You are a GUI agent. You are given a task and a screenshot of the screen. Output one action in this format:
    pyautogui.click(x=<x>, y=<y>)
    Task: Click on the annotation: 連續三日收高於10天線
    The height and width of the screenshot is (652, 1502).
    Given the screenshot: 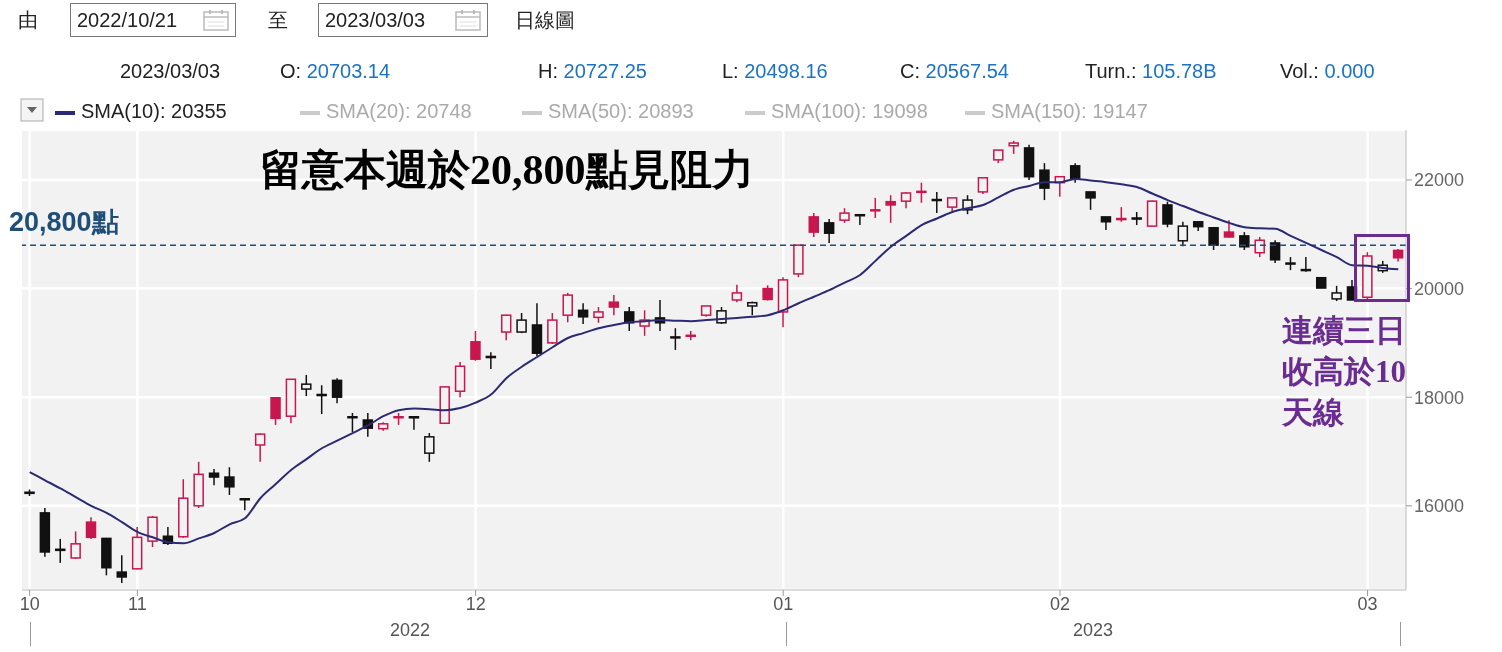 What is the action you would take?
    pyautogui.click(x=1344, y=372)
    